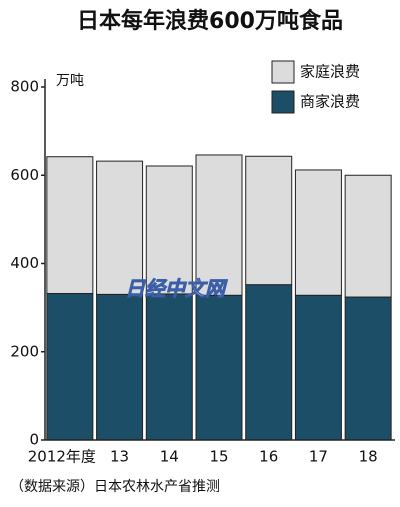 This screenshot has height=507, width=400. I want to click on chart-title: 日本每年浪费600万吨食品, so click(210, 21).